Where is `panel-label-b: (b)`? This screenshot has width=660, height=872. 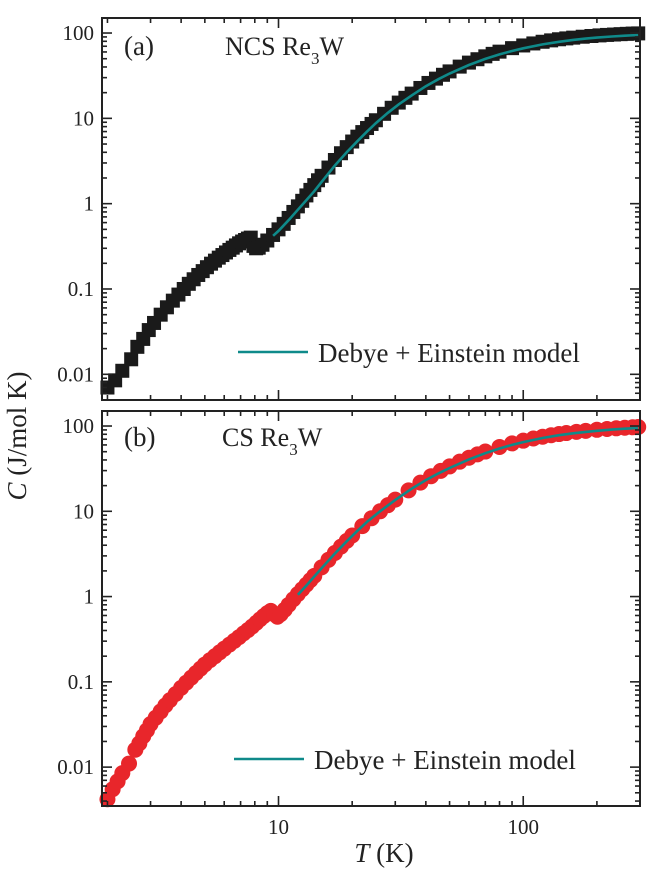
panel-label-b: (b) is located at coordinates (139, 437).